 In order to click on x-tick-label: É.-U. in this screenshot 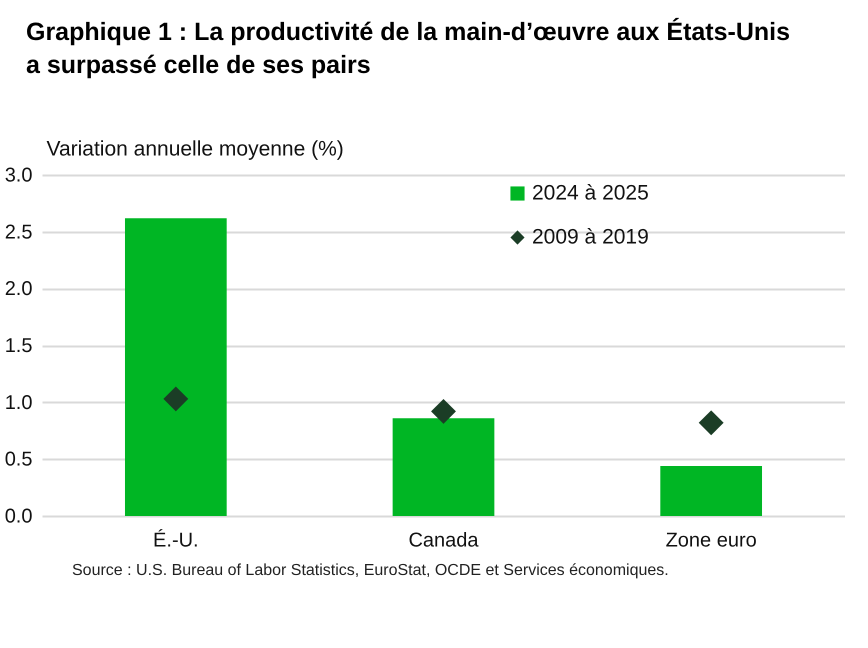, I will do `click(176, 540)`.